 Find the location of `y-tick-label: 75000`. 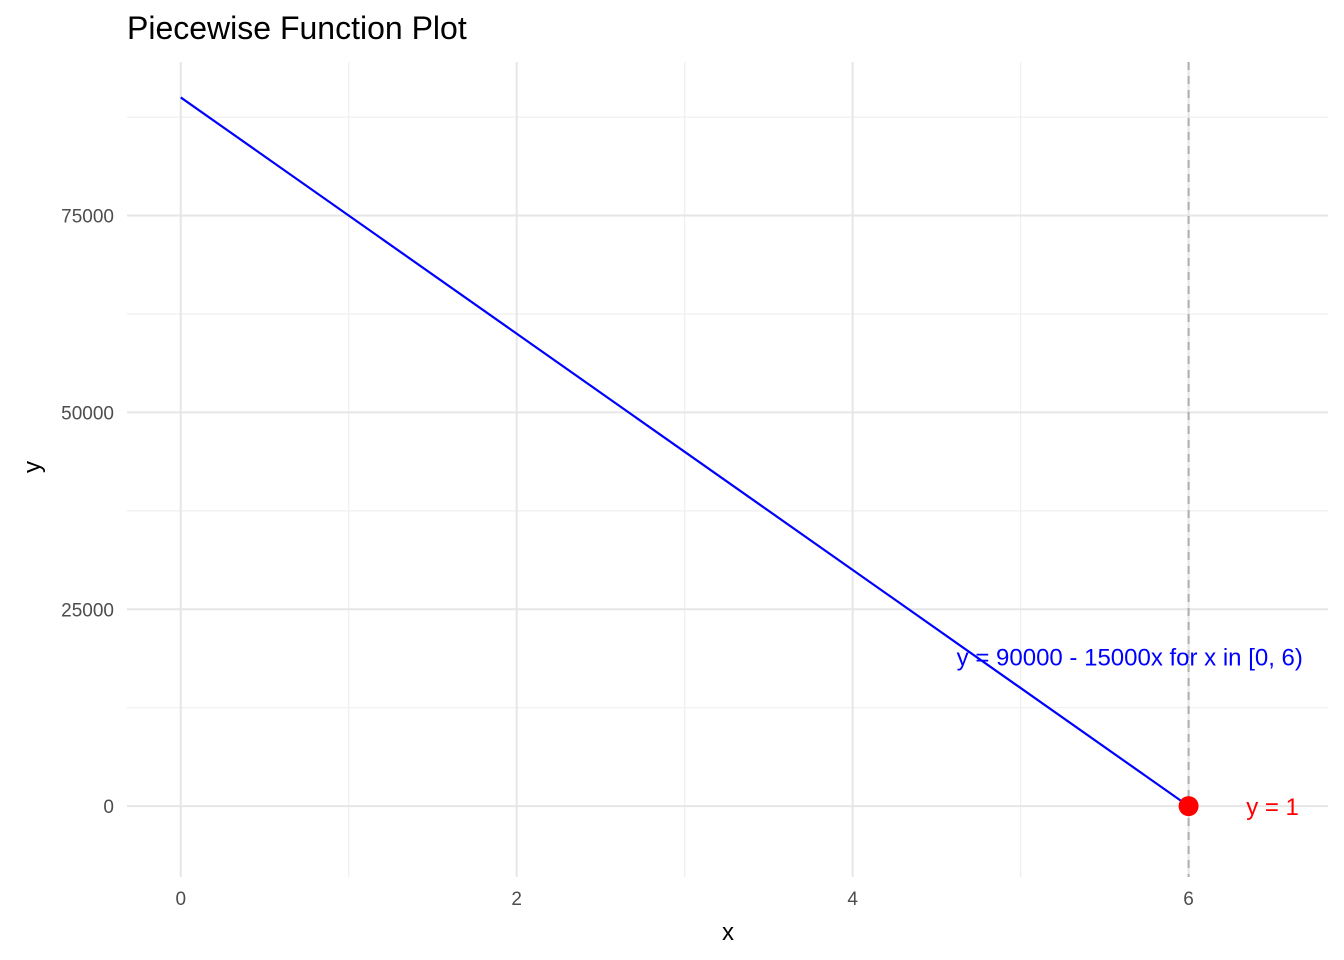

y-tick-label: 75000 is located at coordinates (87, 217).